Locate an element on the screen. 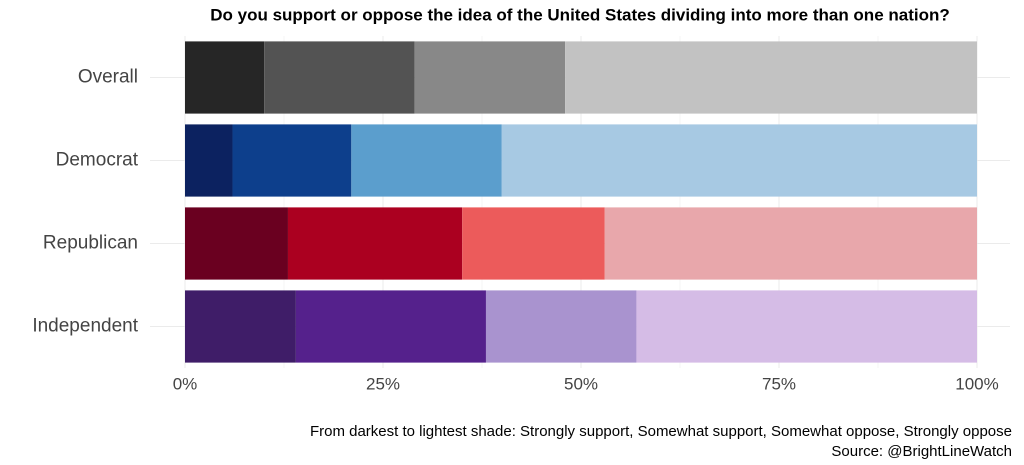 The width and height of the screenshot is (1024, 465). x-tick-label: 0% is located at coordinates (185, 383).